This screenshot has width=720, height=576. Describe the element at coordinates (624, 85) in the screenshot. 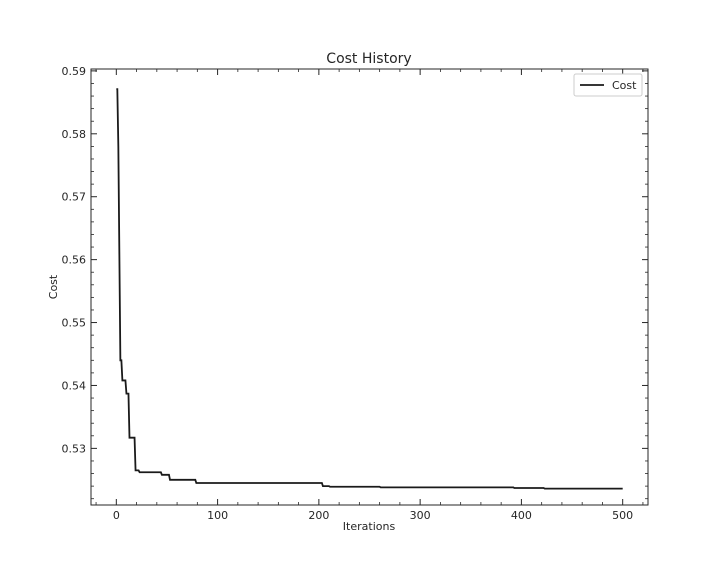

I see `legend-label-cost: Cost` at that location.